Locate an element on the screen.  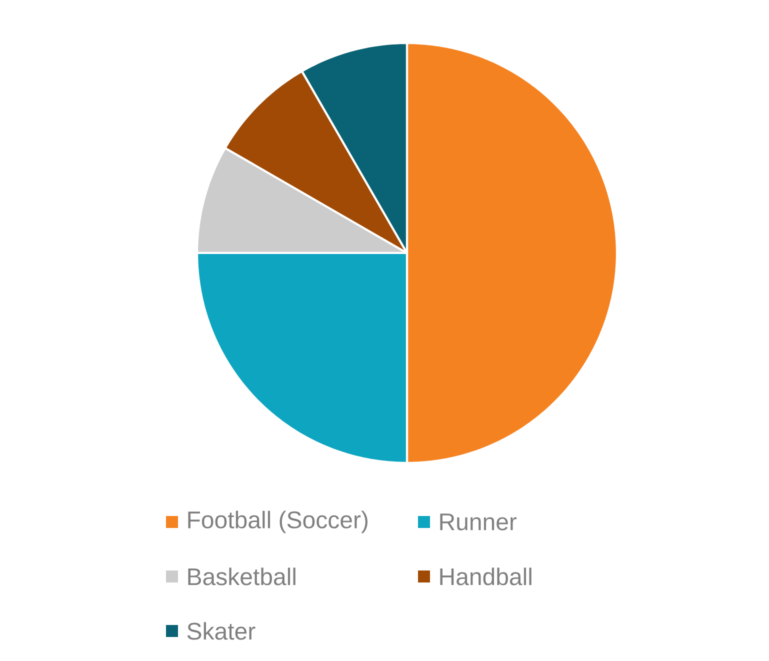
legend-label: Skater is located at coordinates (221, 631).